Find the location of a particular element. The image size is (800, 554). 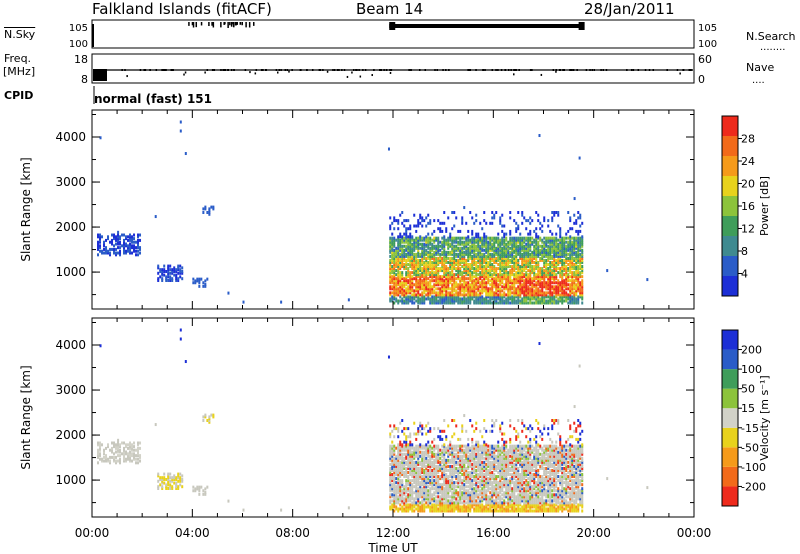

nave-trace is located at coordinates (683, 70).